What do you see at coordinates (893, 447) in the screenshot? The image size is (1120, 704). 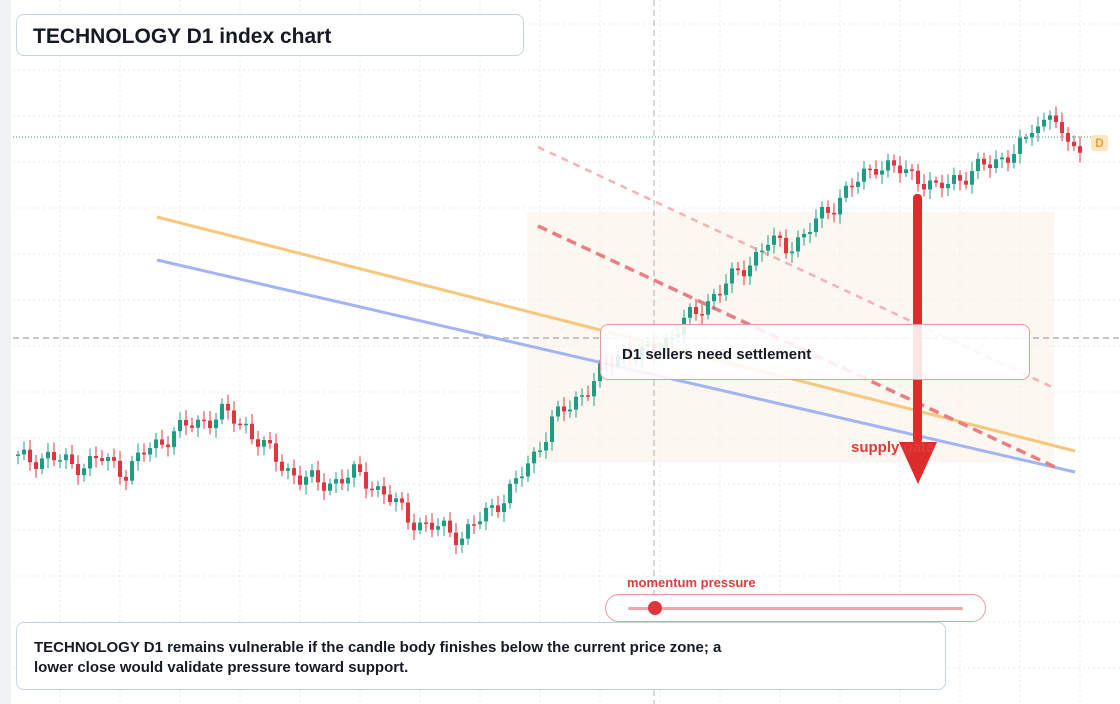 I see `arrow-label: supply gate` at bounding box center [893, 447].